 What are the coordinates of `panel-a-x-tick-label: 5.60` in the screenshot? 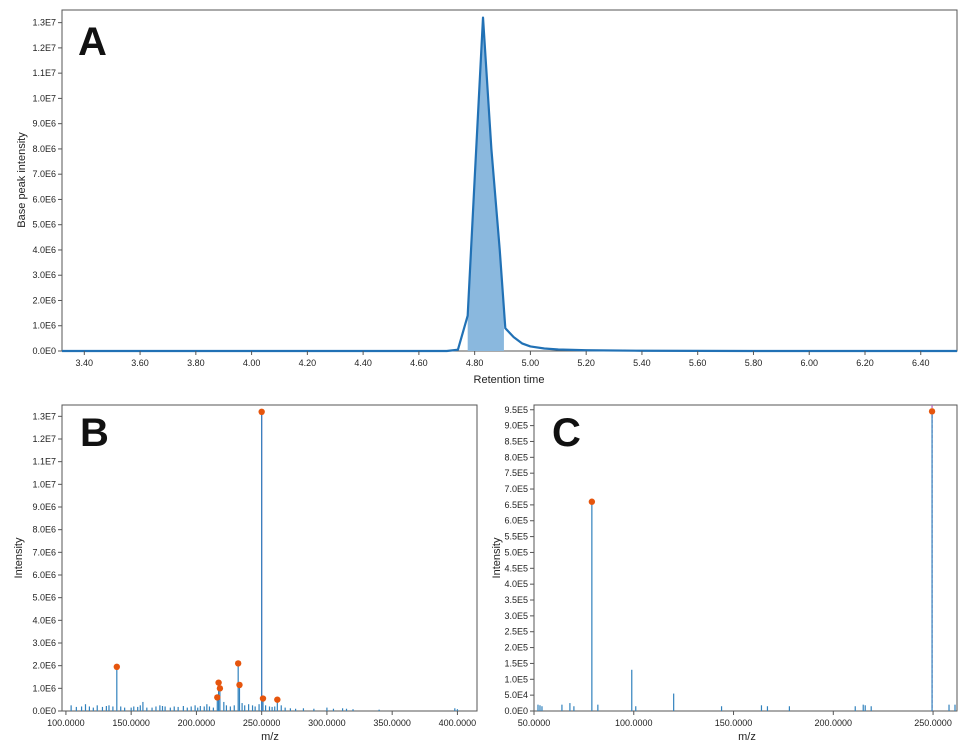 It's located at (698, 363).